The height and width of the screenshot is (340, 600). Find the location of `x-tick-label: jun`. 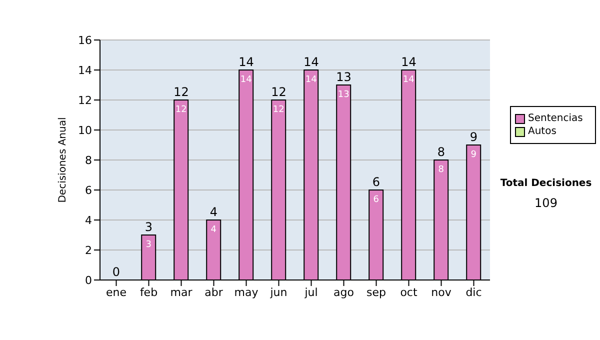

x-tick-label: jun is located at coordinates (278, 292).